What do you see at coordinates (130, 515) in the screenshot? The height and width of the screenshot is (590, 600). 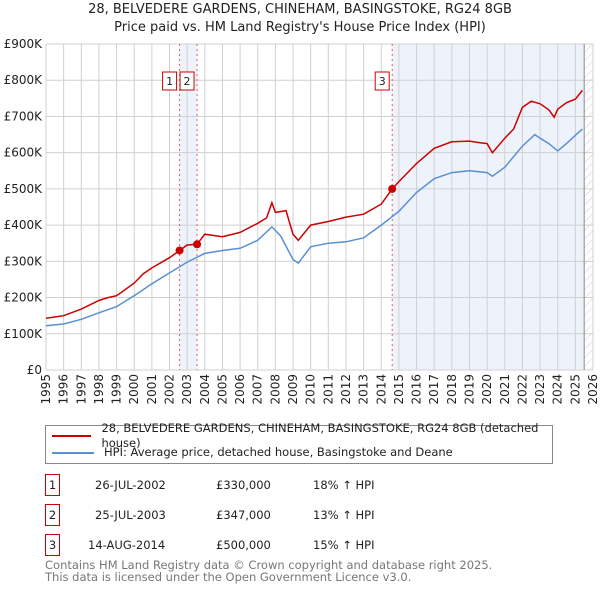 I see `sale-date: 25-JUL-2003` at bounding box center [130, 515].